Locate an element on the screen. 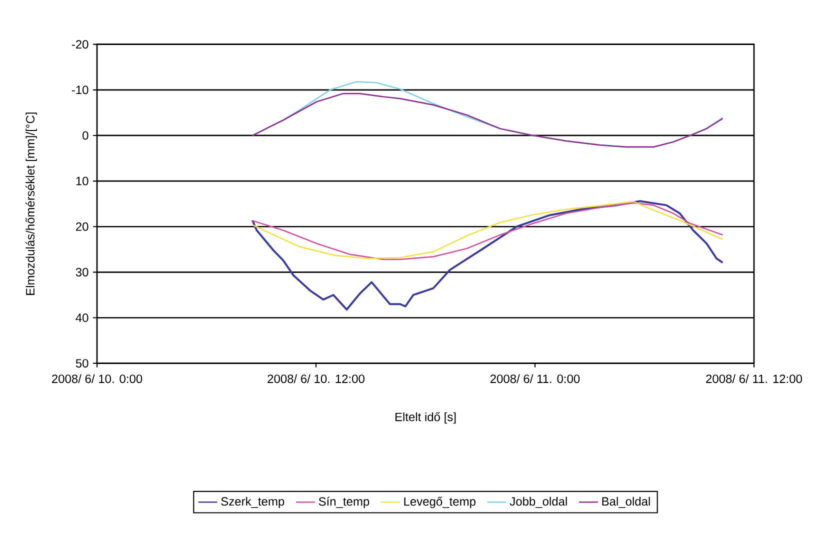 The image size is (828, 546). x-tick-label: 2008/ 6/ 10. 12:00 is located at coordinates (316, 379).